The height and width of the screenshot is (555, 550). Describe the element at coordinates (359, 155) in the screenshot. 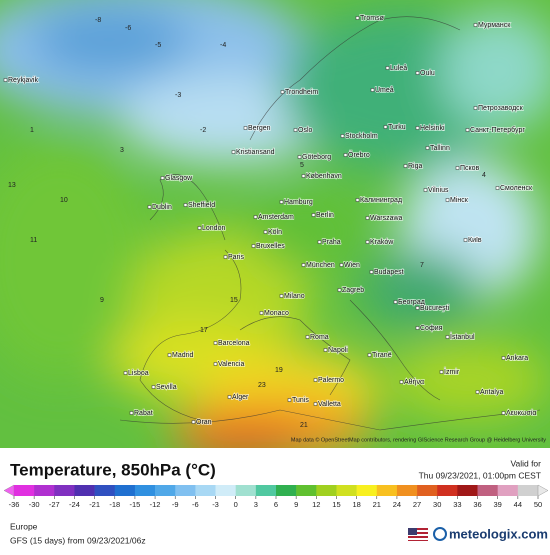

I see `city-label: Örebro` at that location.